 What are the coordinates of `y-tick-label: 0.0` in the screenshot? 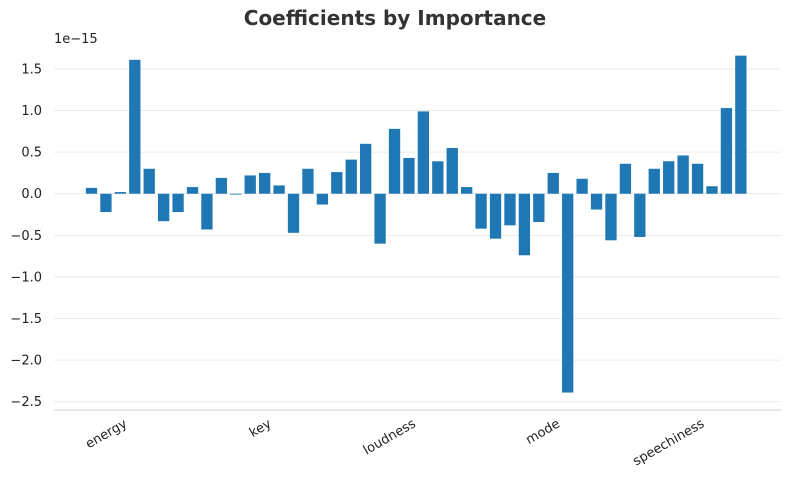 It's located at (31, 194).